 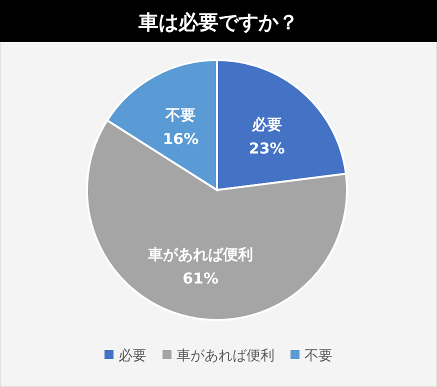 What do you see at coordinates (200, 255) in the screenshot?
I see `slice-label: 車があれば便利` at bounding box center [200, 255].